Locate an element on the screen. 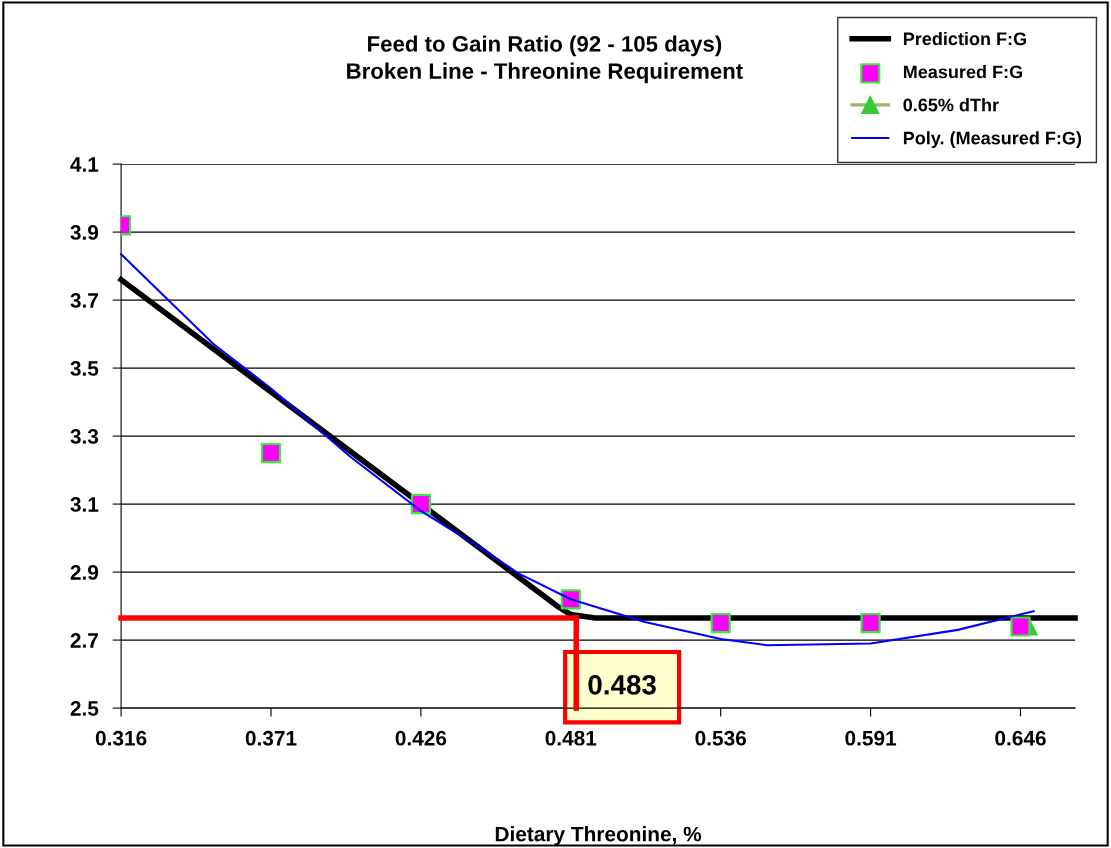  y-tick-label: 4.1 is located at coordinates (84, 164).